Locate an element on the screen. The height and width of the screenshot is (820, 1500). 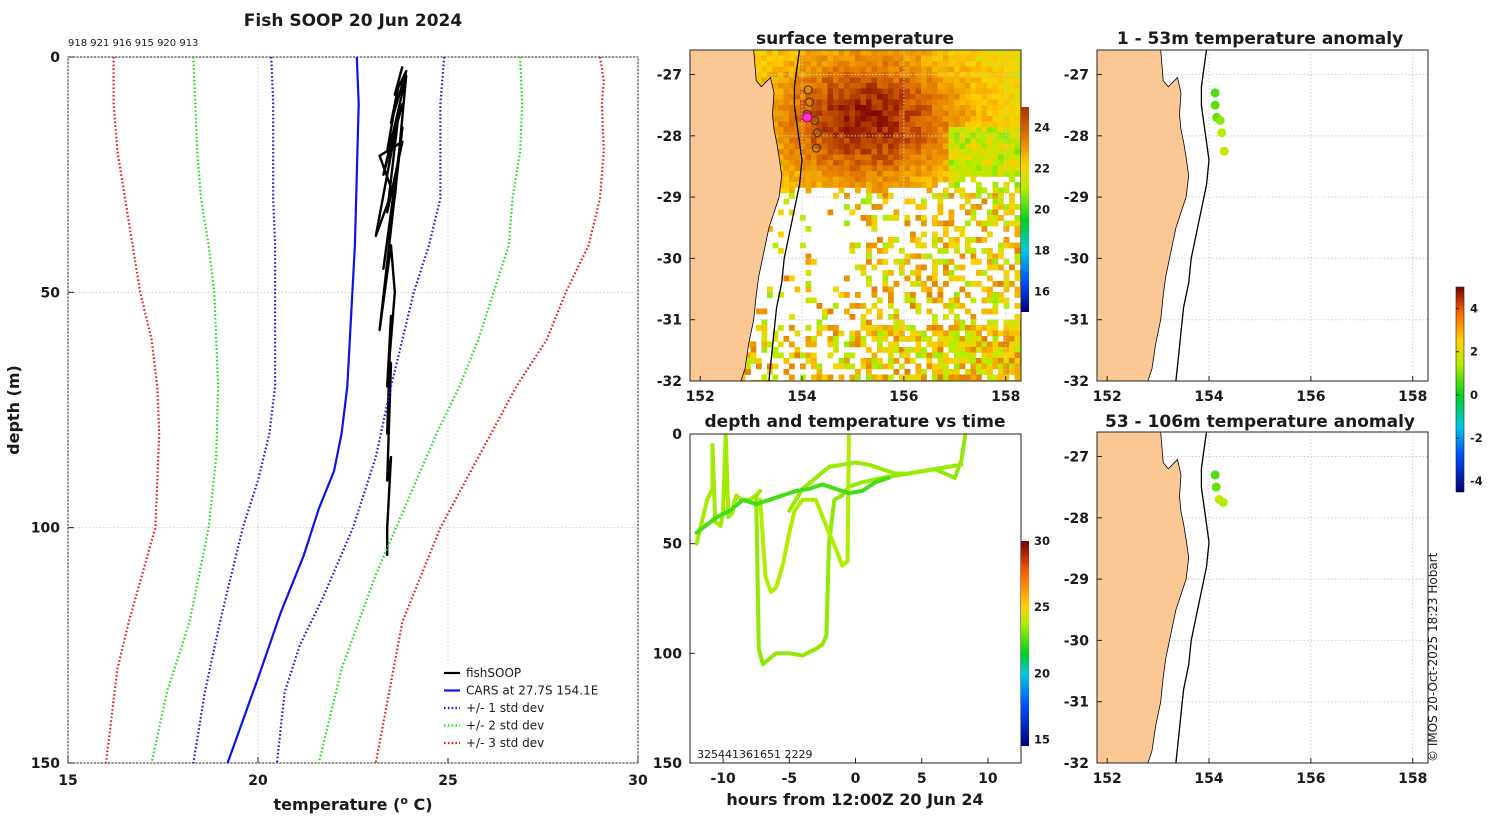
anom2-ytick-label: -27 is located at coordinates (1076, 458).